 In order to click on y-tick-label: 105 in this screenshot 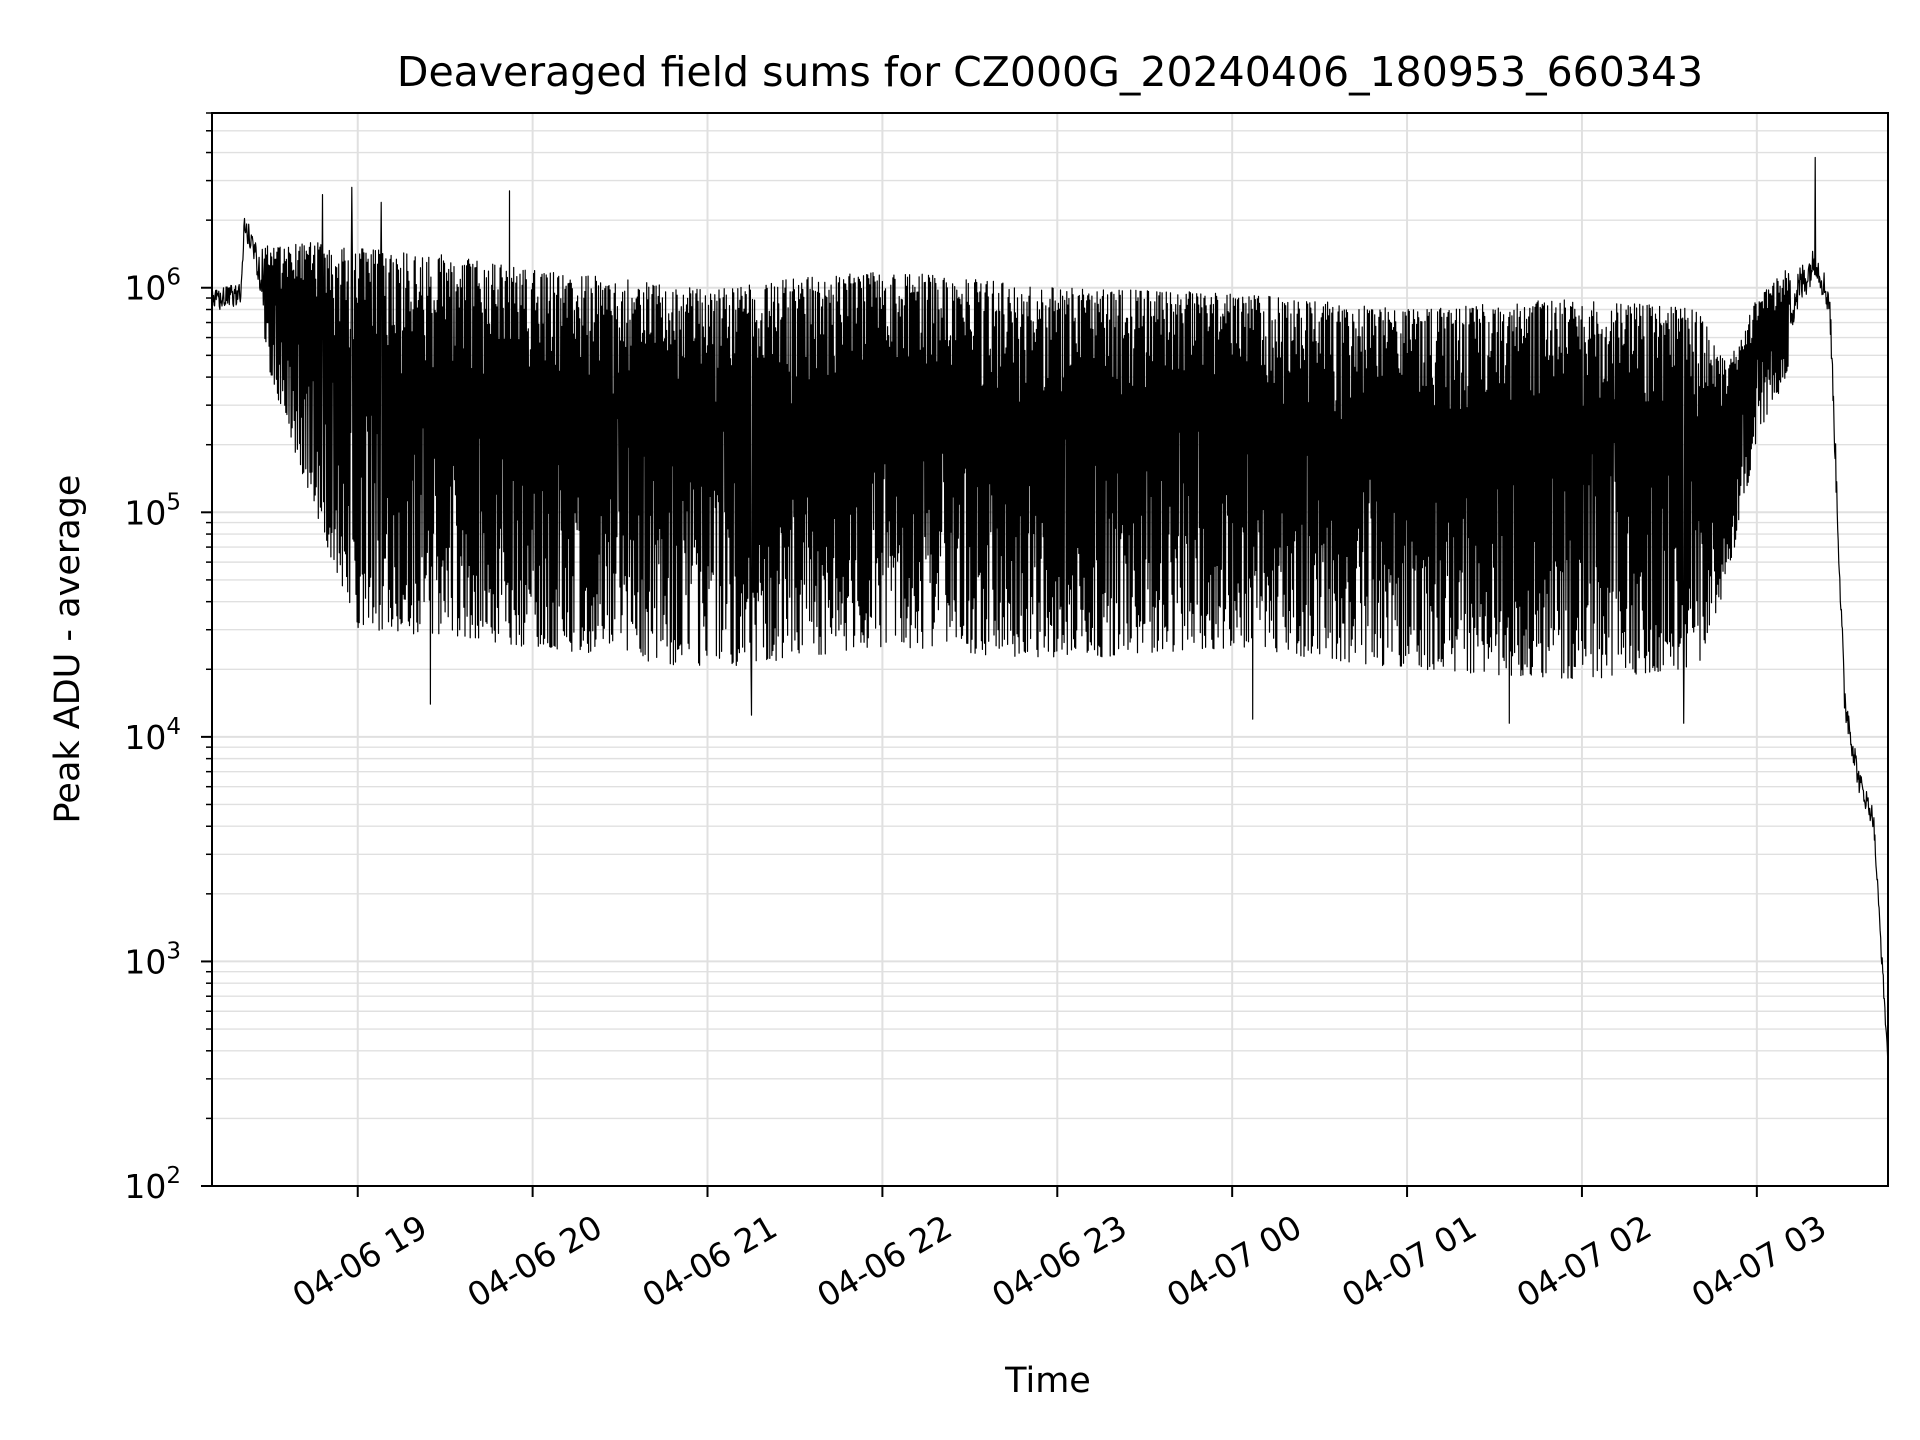, I will do `click(152, 510)`.